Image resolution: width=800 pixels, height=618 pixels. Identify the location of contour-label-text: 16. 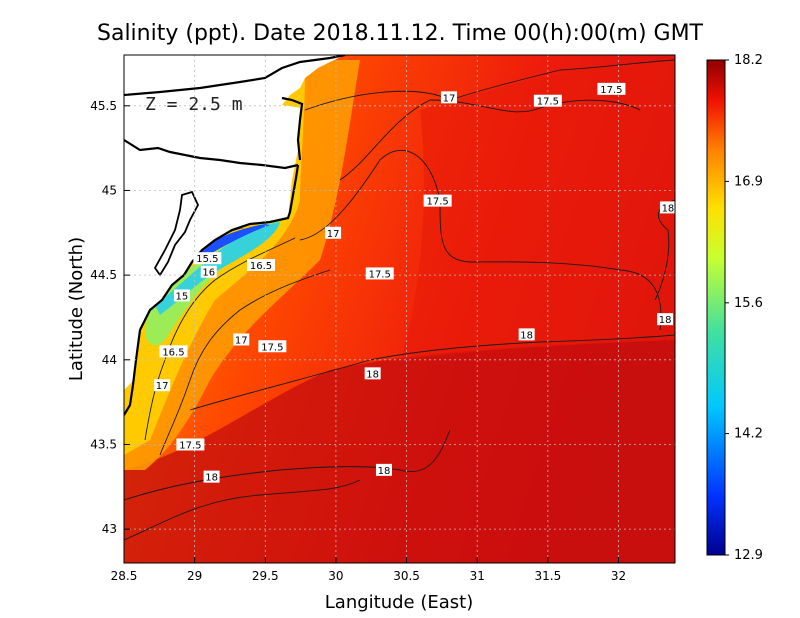
(208, 273).